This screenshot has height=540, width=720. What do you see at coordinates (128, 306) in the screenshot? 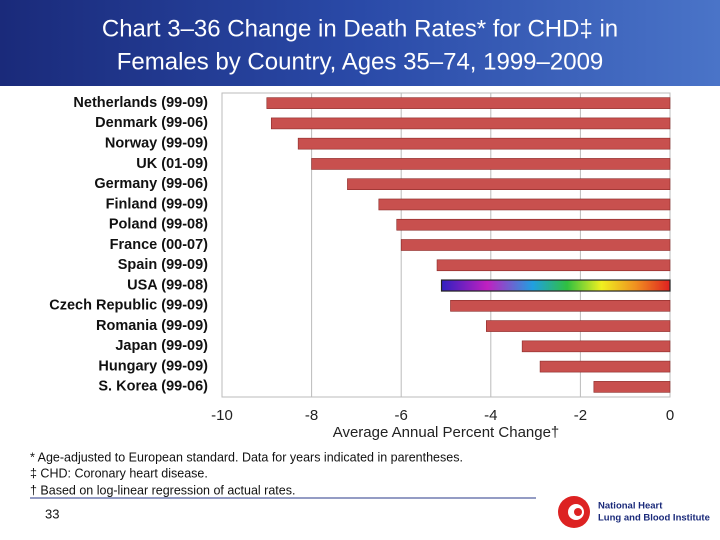
I see `y-tick-label: Czech Republic (99-09)` at bounding box center [128, 306].